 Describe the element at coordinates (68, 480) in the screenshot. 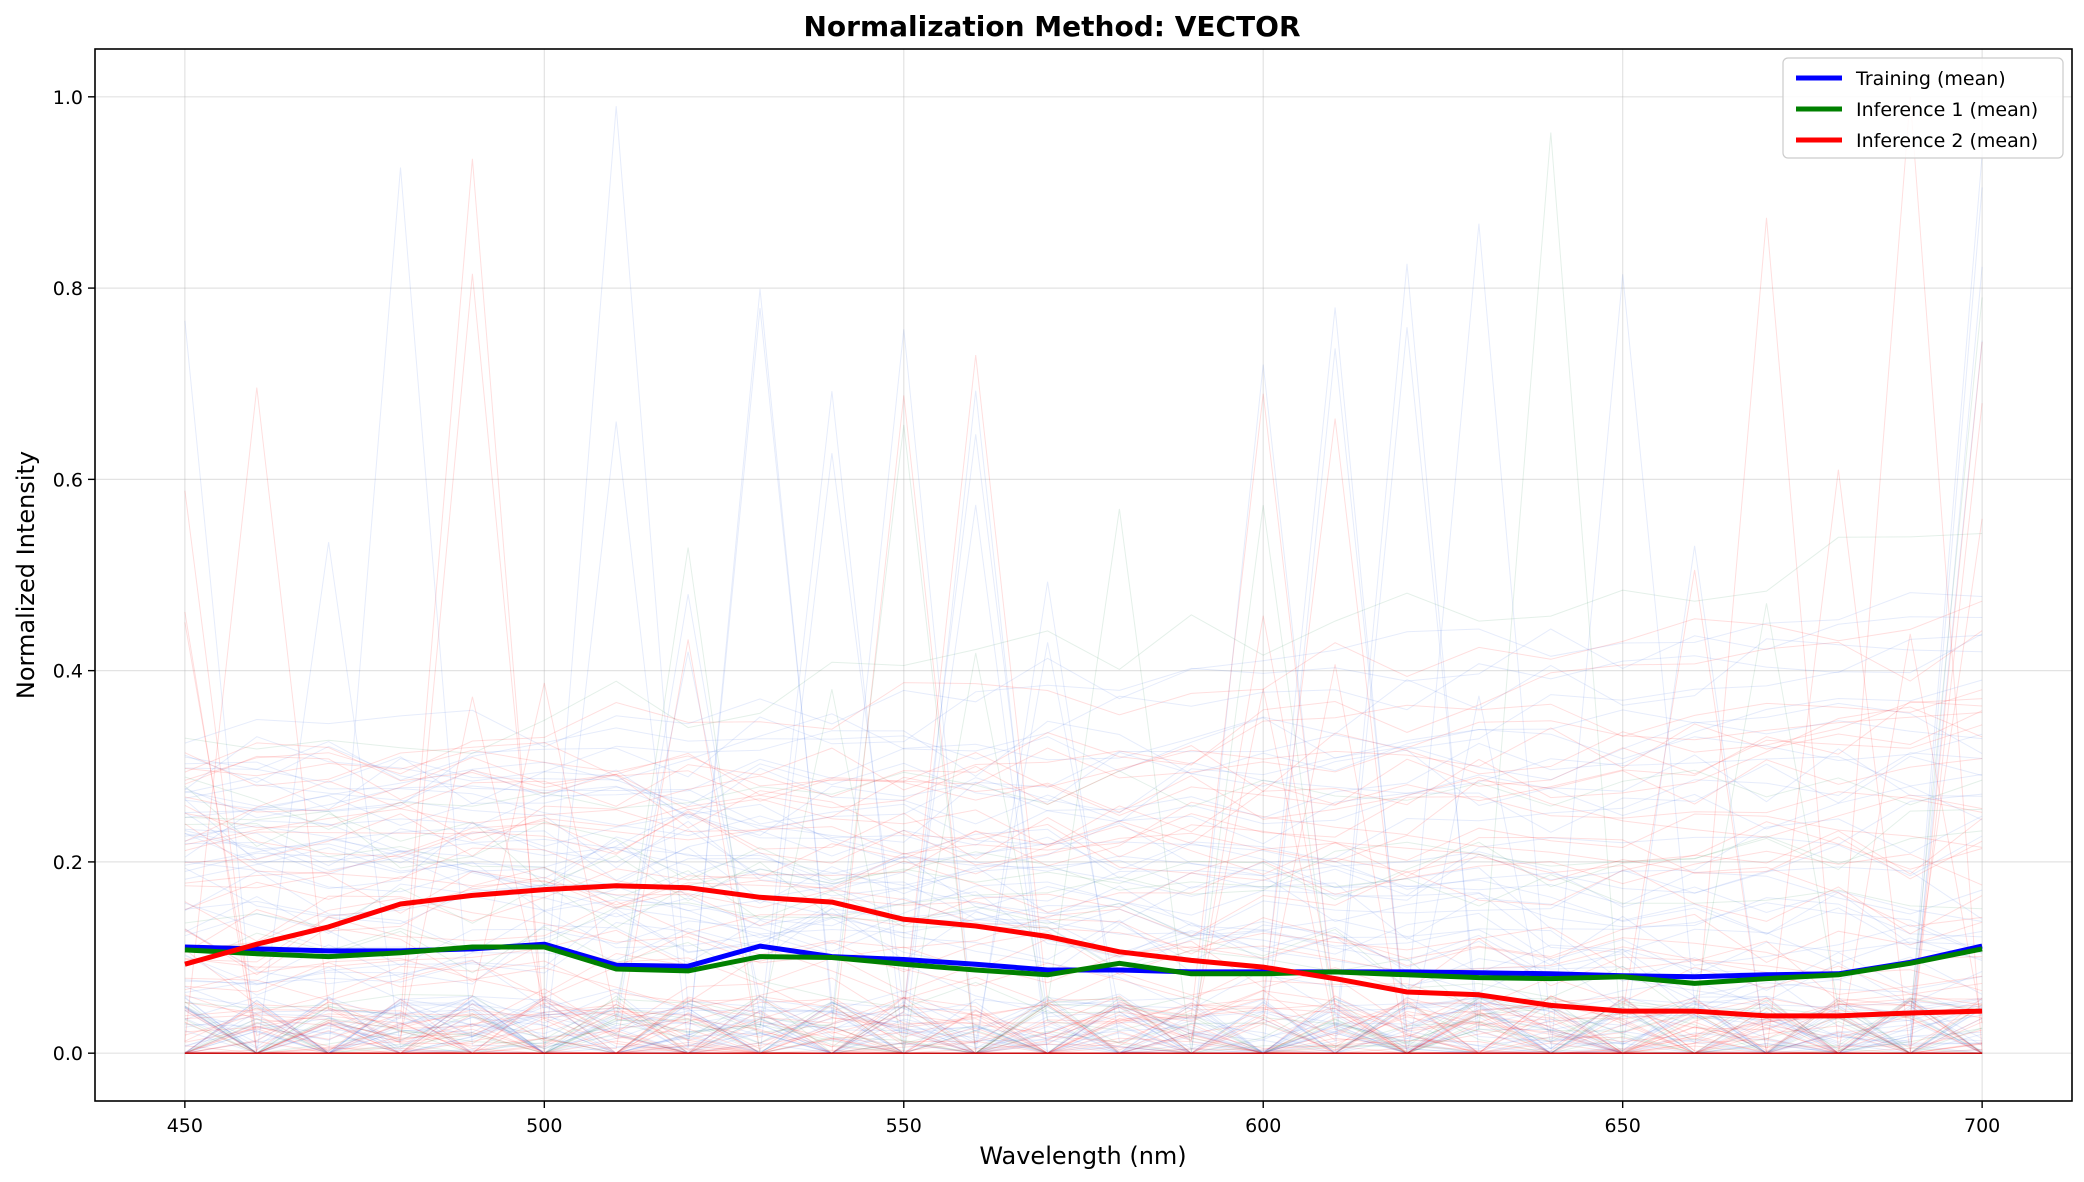

I see `y-tick-label-3: 0.6` at that location.